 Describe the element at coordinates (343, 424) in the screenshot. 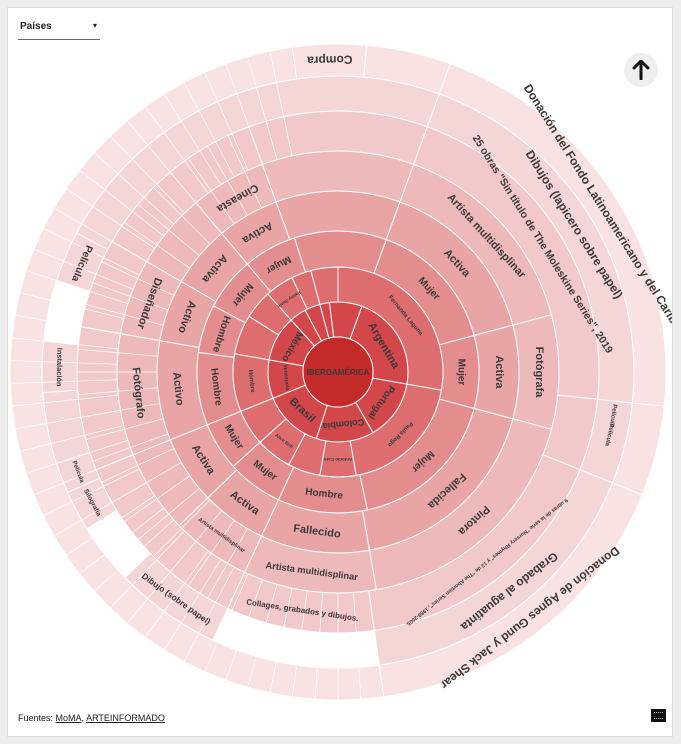

I see `sunburst-label-country-colombia: Colombia` at that location.